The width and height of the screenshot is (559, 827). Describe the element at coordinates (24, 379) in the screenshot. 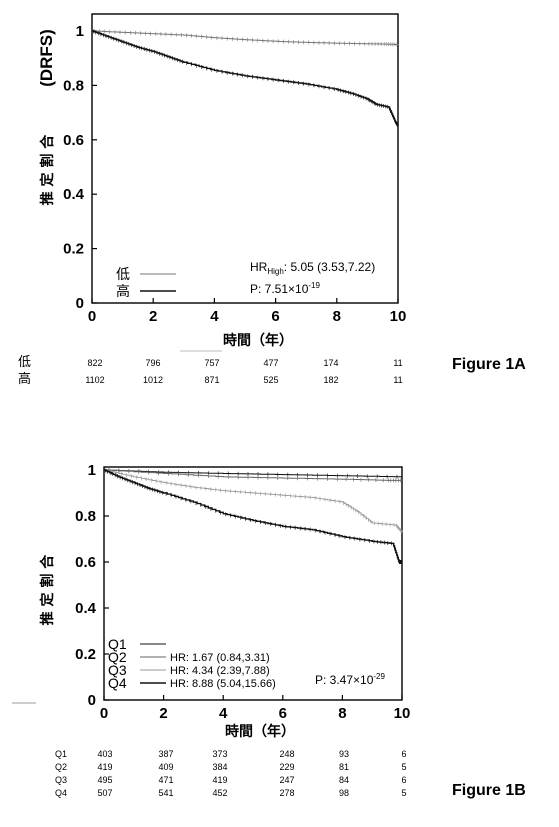

I see `risk-row-label-1a: 高` at that location.